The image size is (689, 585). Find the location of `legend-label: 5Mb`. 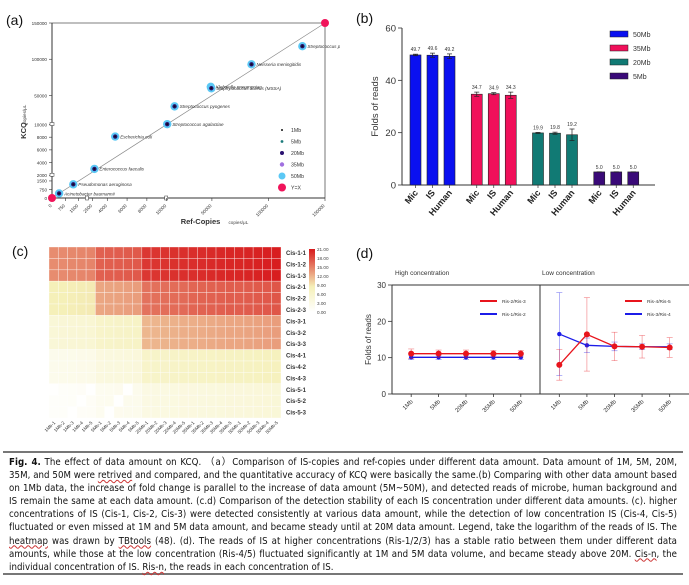

legend-label: 5Mb is located at coordinates (640, 77).